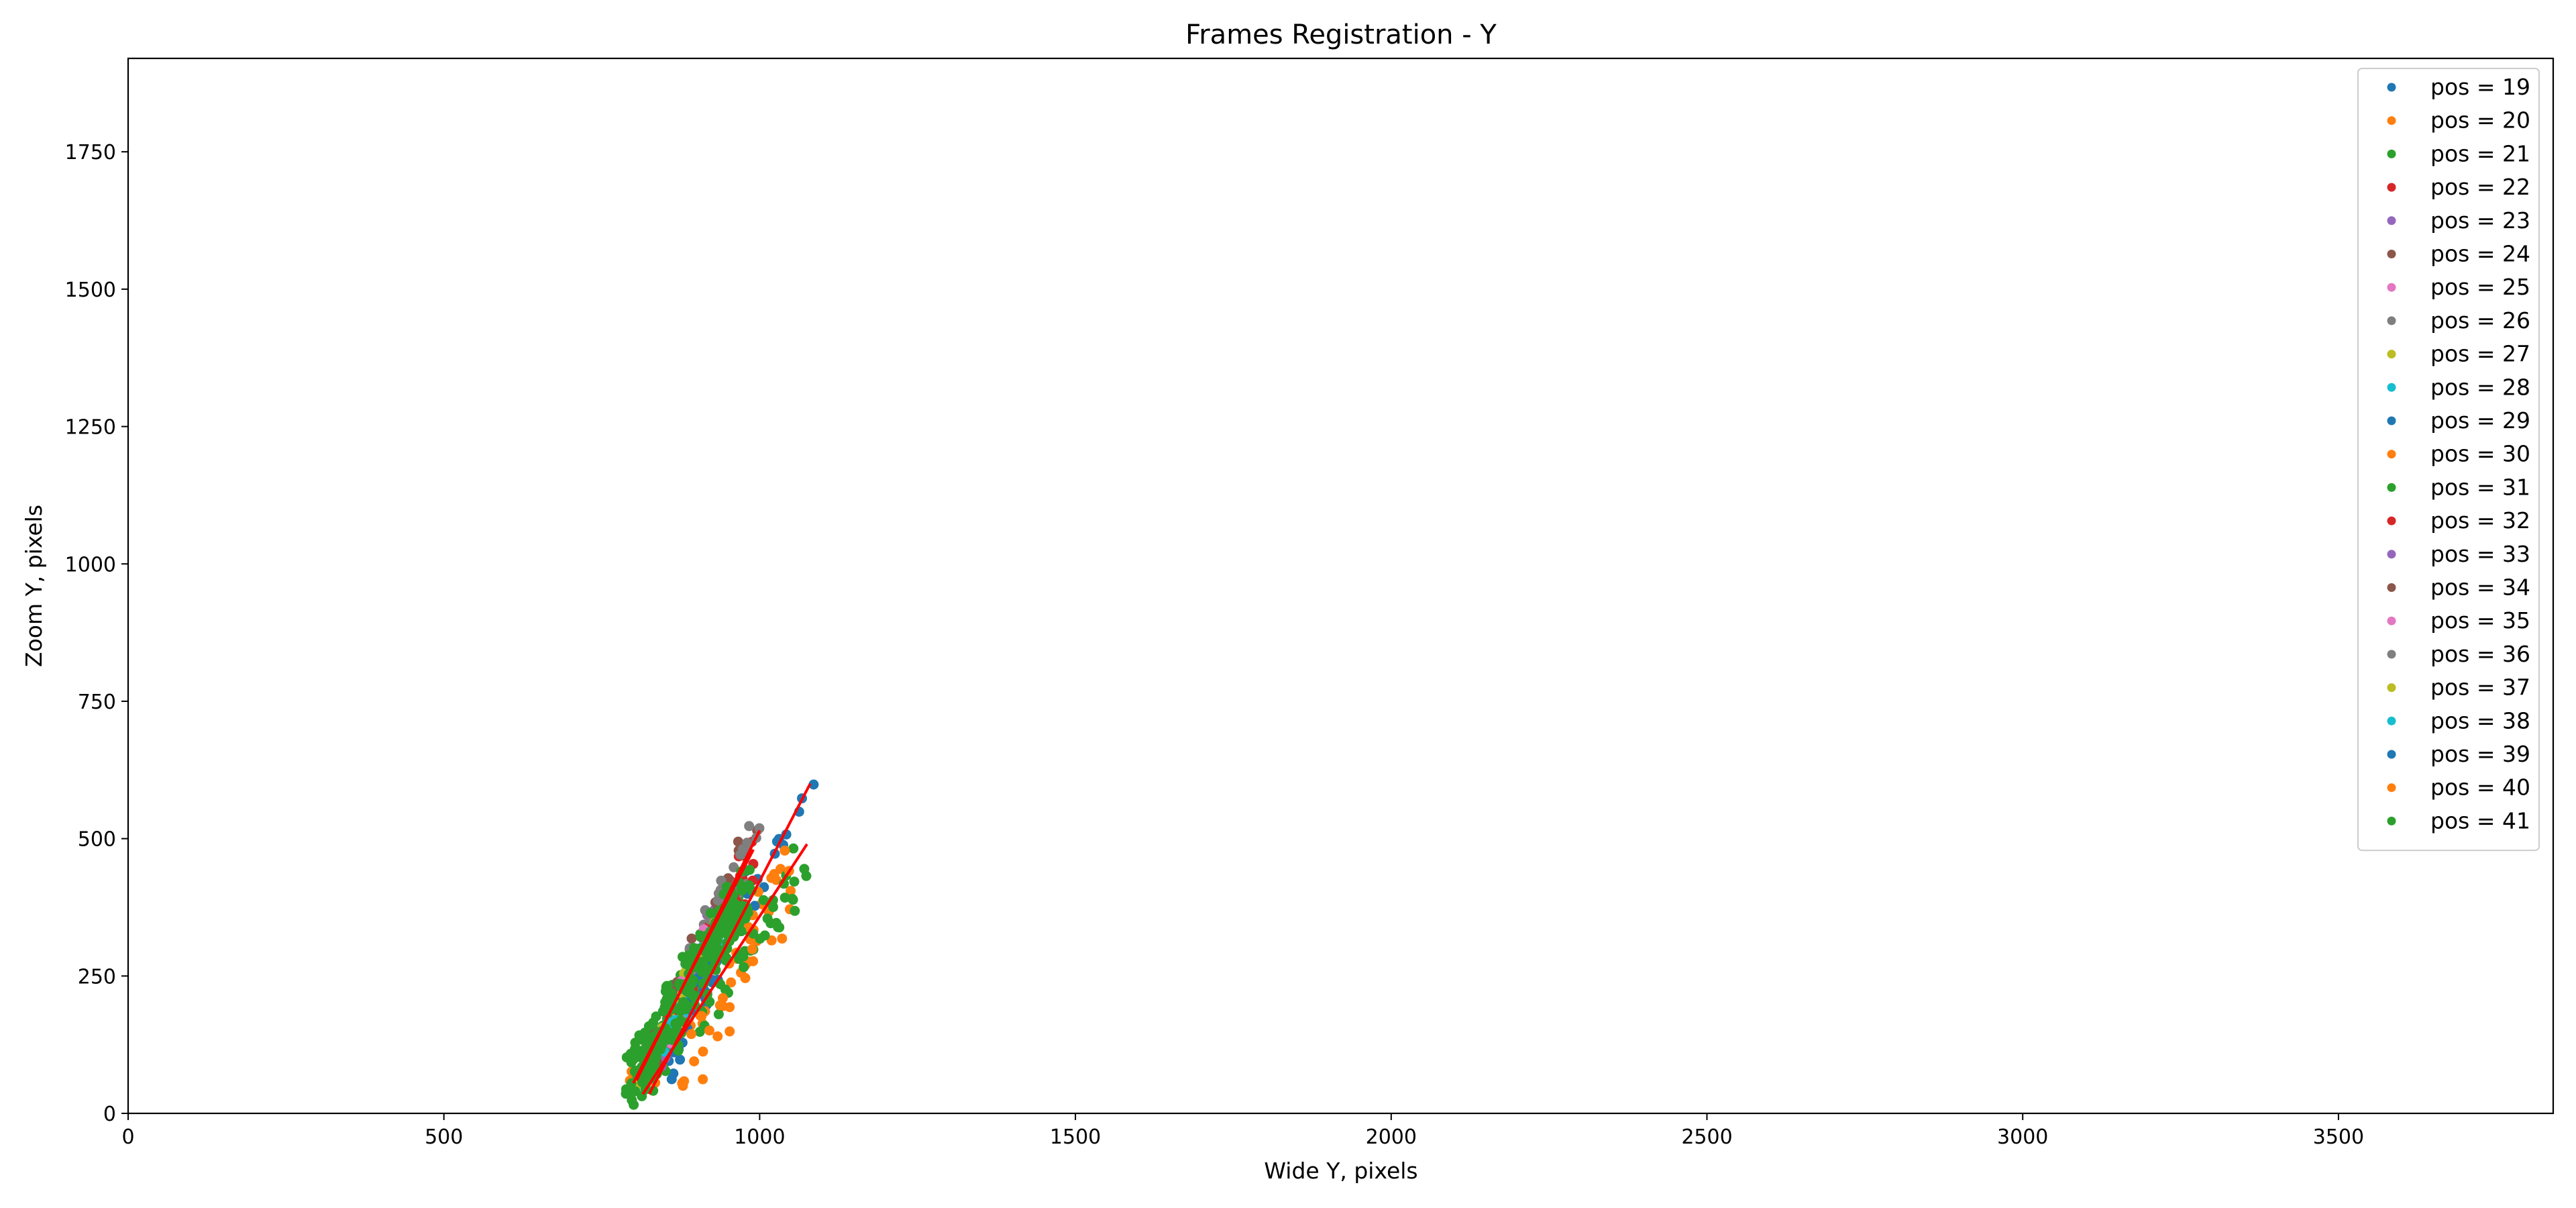  What do you see at coordinates (2480, 354) in the screenshot?
I see `legend-label: pos = 27` at bounding box center [2480, 354].